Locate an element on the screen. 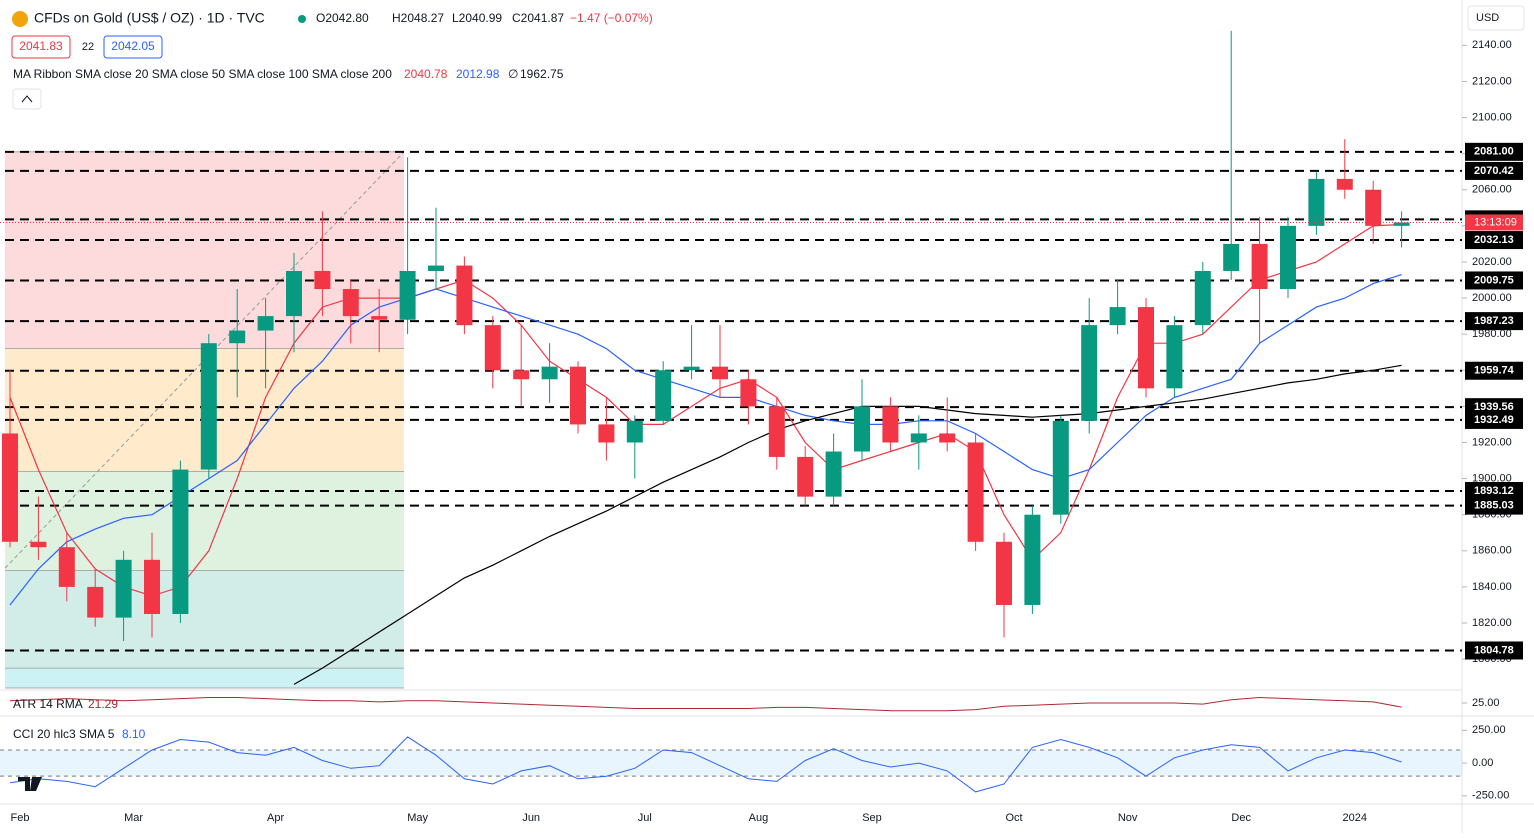 The height and width of the screenshot is (838, 1534). x-tick-label: Aug is located at coordinates (759, 818).